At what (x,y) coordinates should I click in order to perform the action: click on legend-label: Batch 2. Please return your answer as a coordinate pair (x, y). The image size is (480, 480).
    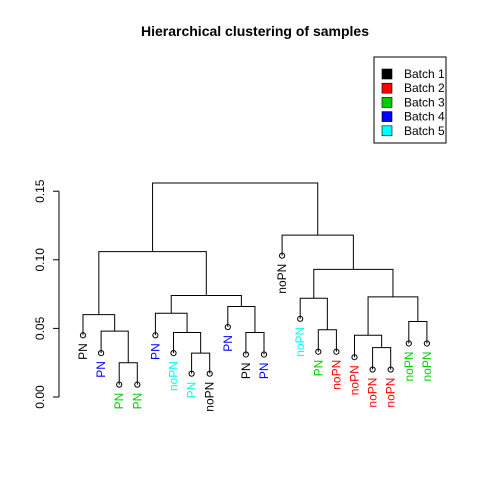
    Looking at the image, I should click on (424, 88).